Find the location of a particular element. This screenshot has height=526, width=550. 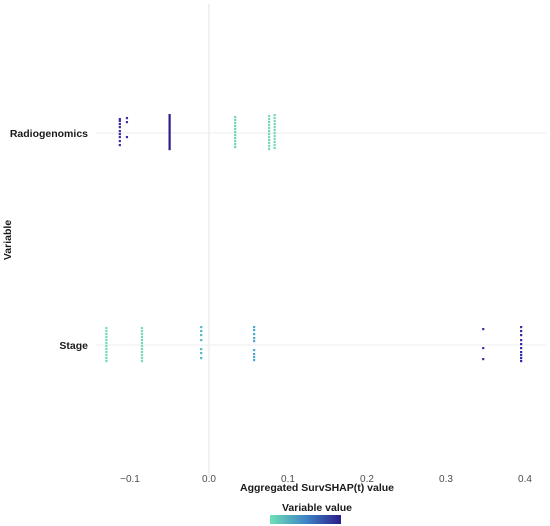

x-tick-label: 0.0 is located at coordinates (209, 479).